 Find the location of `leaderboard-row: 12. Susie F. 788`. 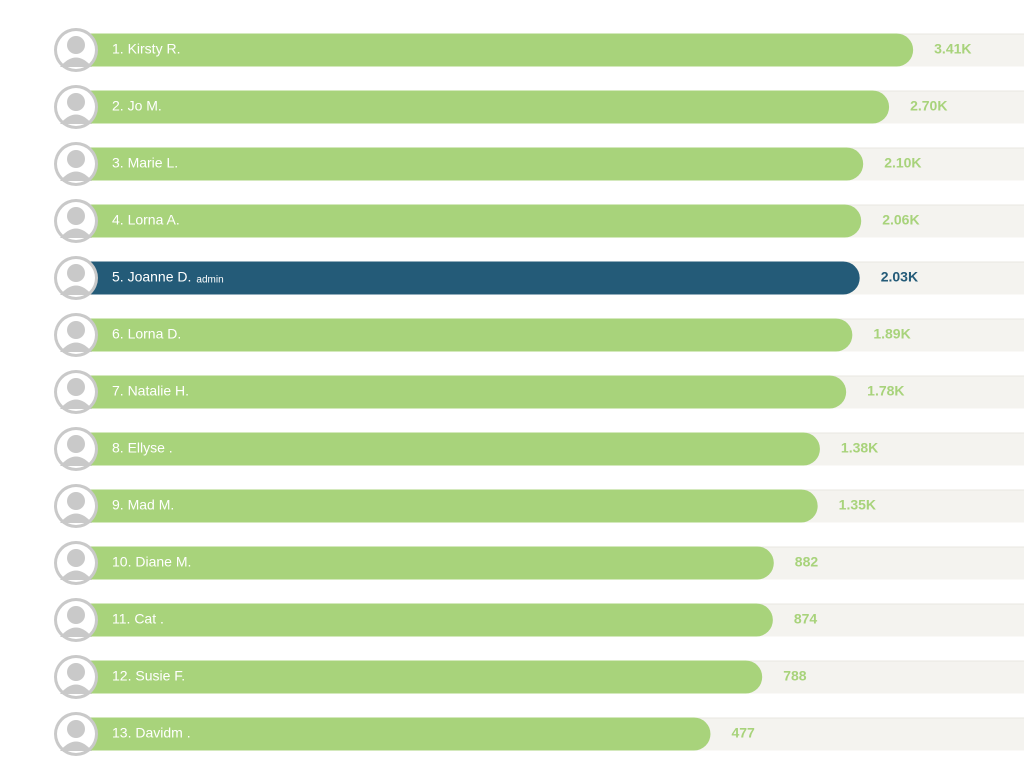

leaderboard-row: 12. Susie F. 788 is located at coordinates (539, 677).